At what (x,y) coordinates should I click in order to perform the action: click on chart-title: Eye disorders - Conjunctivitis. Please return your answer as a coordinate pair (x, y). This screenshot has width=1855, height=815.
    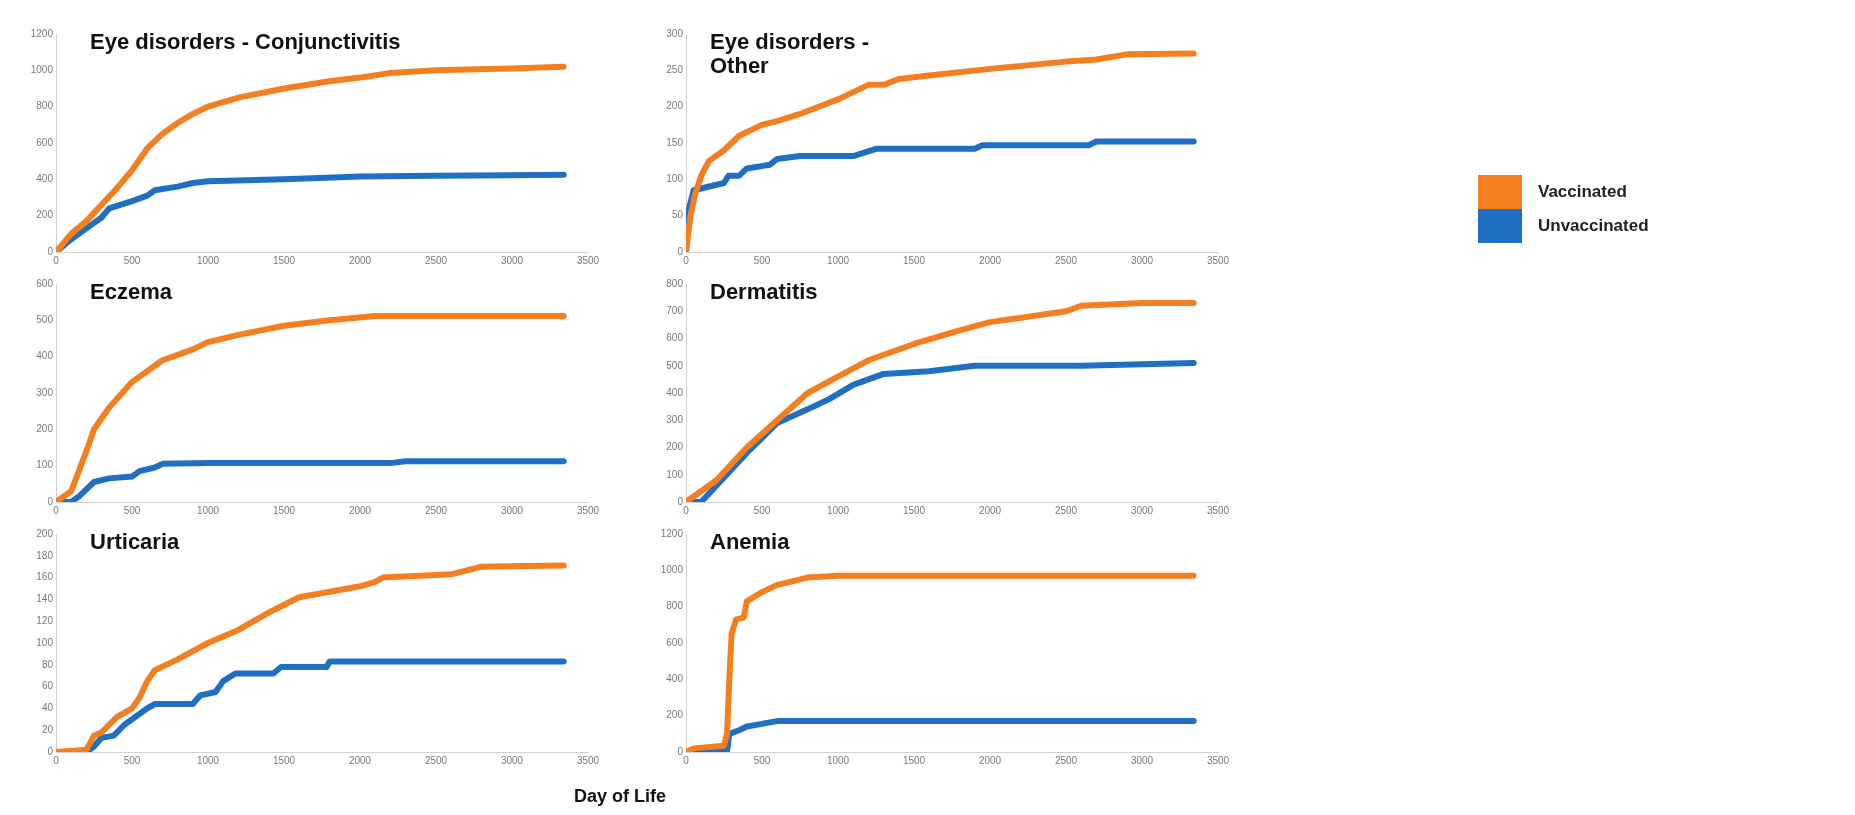
    Looking at the image, I should click on (245, 41).